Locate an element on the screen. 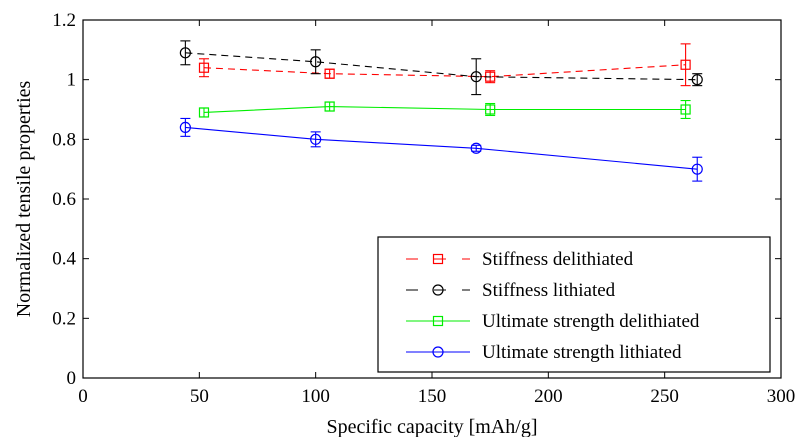 The image size is (807, 437). y-tick-label: 1 is located at coordinates (72, 80).